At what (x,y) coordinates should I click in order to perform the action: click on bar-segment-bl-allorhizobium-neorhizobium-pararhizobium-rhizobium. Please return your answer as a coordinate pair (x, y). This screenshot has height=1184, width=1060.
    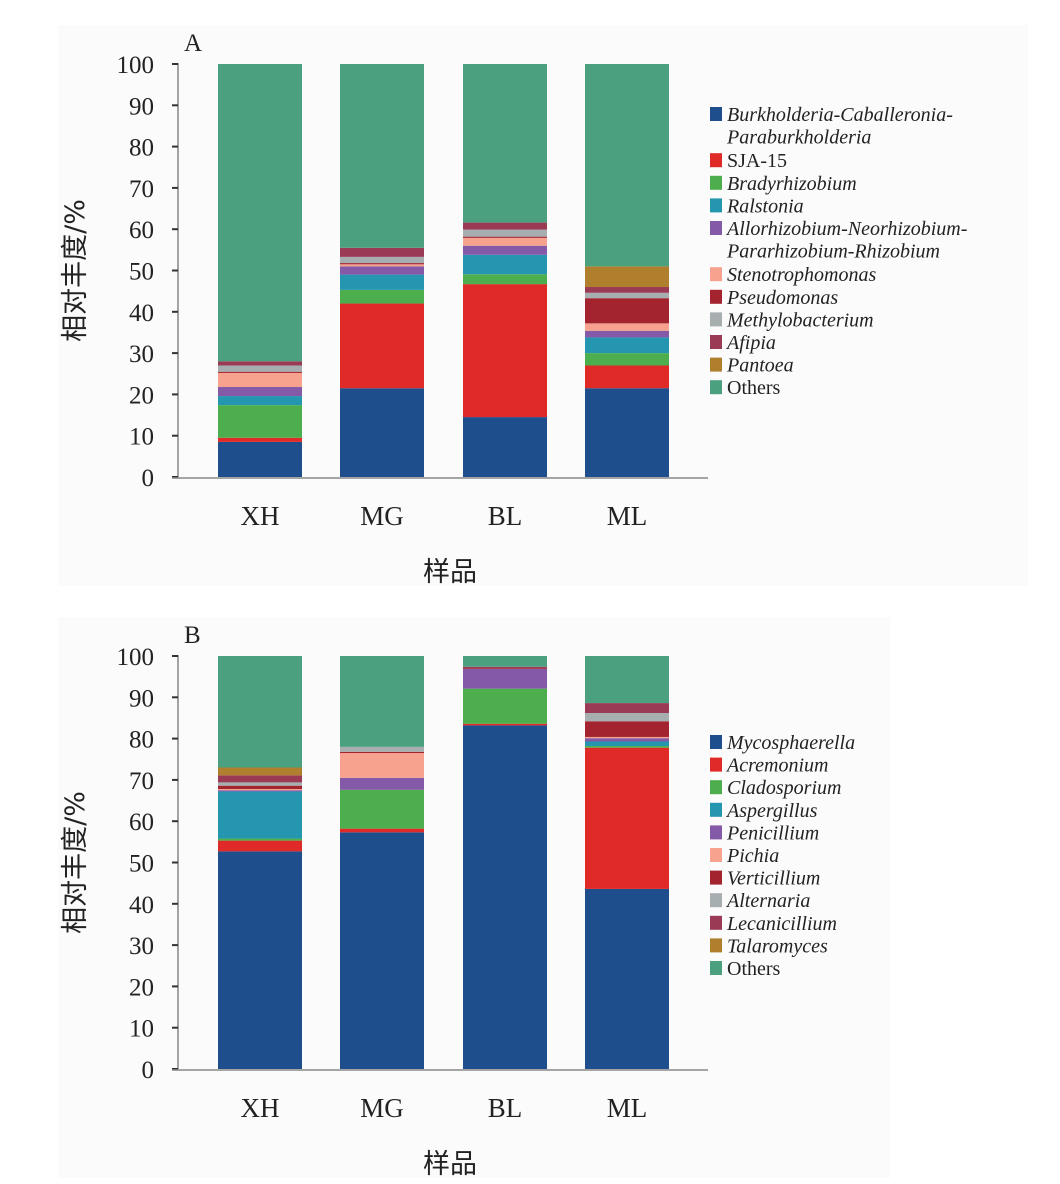
    Looking at the image, I should click on (505, 250).